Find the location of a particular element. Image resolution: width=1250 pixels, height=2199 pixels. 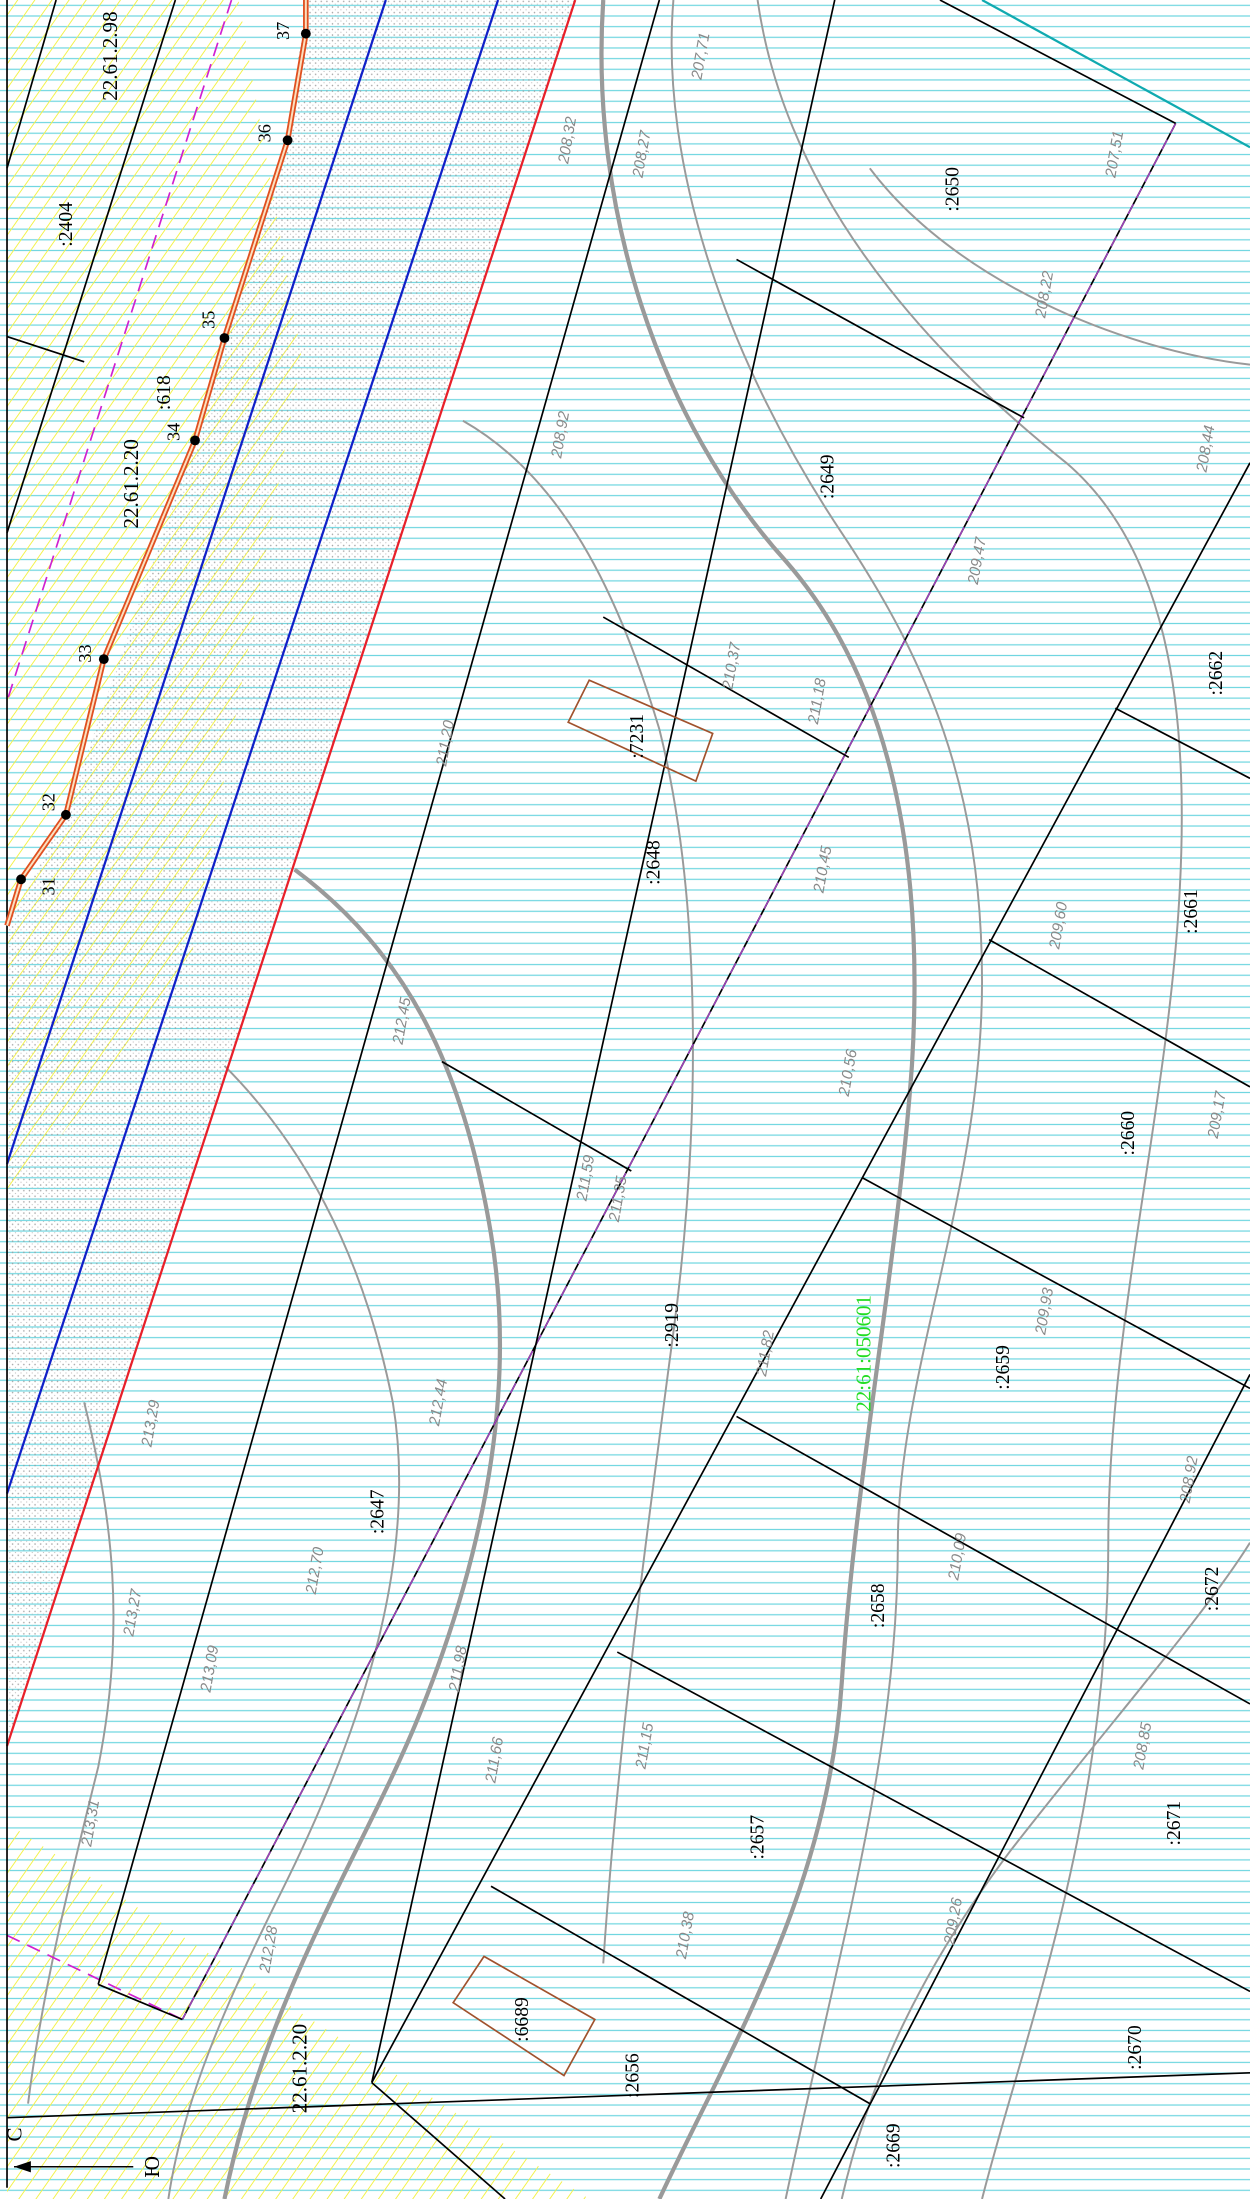

parcel-label: :2648 is located at coordinates (654, 862).